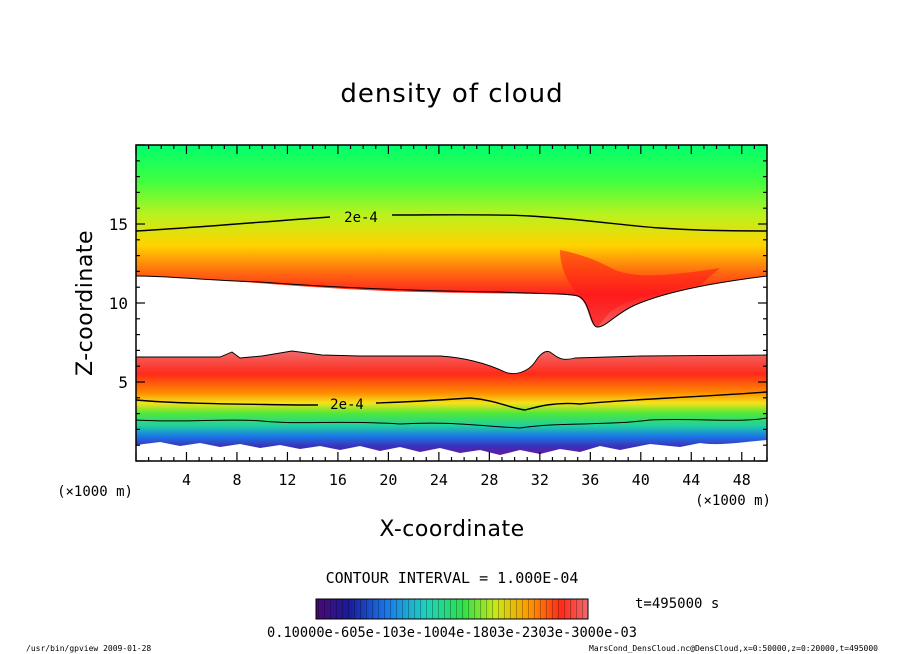 The width and height of the screenshot is (904, 654). What do you see at coordinates (742, 480) in the screenshot?
I see `x-tick-label: 48` at bounding box center [742, 480].